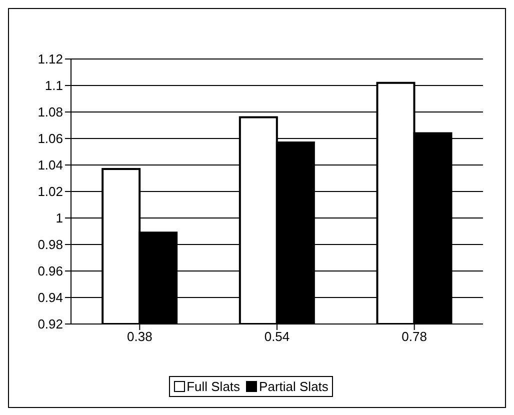 This screenshot has width=514, height=415. Describe the element at coordinates (50, 138) in the screenshot. I see `y-tick-label: 1.06` at that location.